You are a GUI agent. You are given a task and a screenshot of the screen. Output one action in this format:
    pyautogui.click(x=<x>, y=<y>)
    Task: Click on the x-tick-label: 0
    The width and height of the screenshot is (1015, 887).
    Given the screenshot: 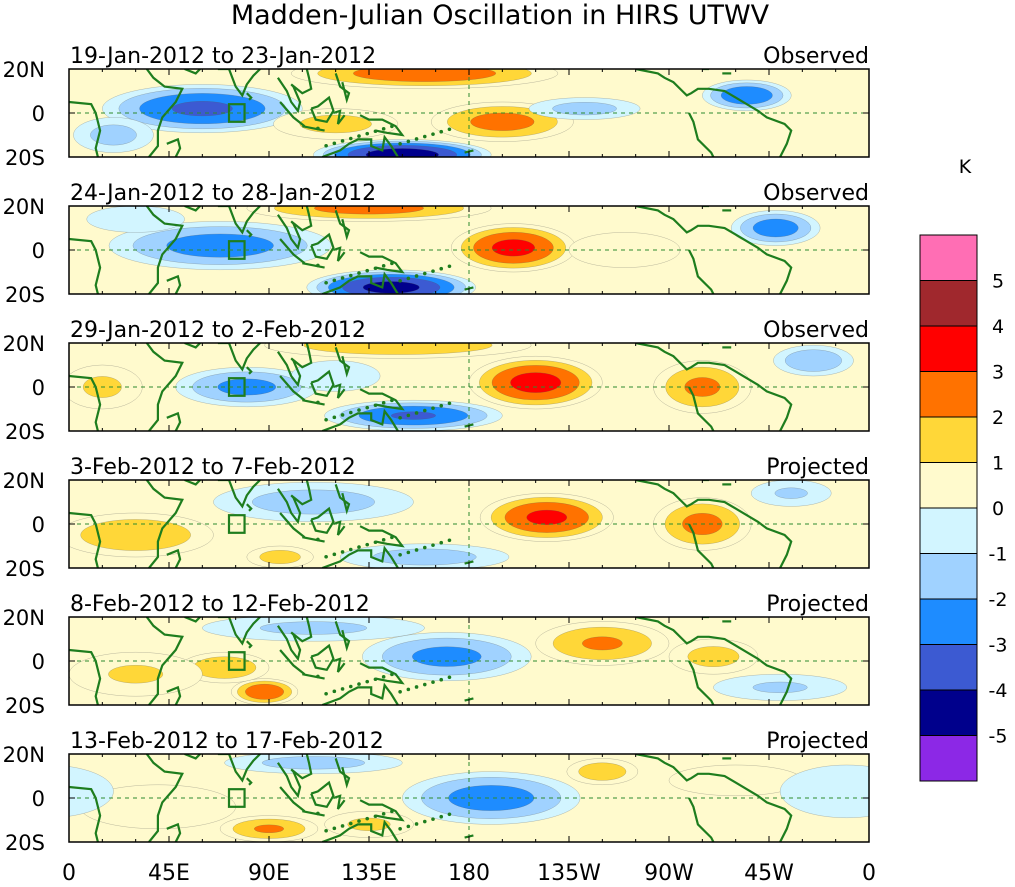 What is the action you would take?
    pyautogui.click(x=69, y=873)
    